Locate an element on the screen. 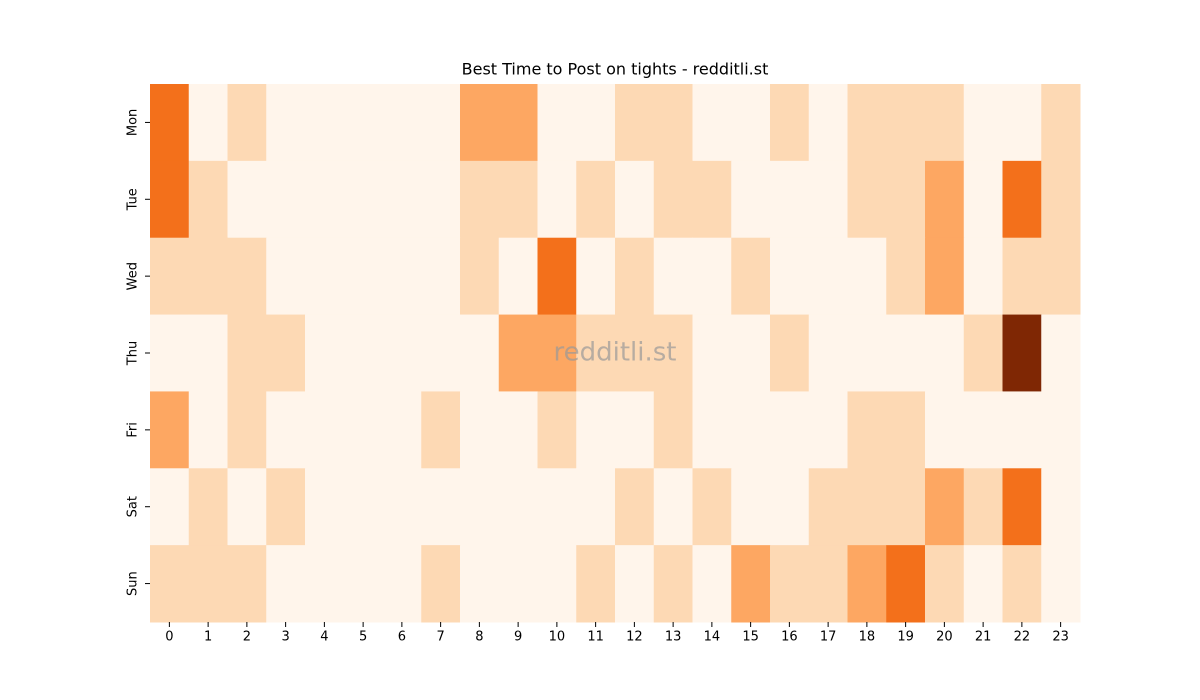 Image resolution: width=1200 pixels, height=700 pixels. x-tick-label: 19 is located at coordinates (905, 637).